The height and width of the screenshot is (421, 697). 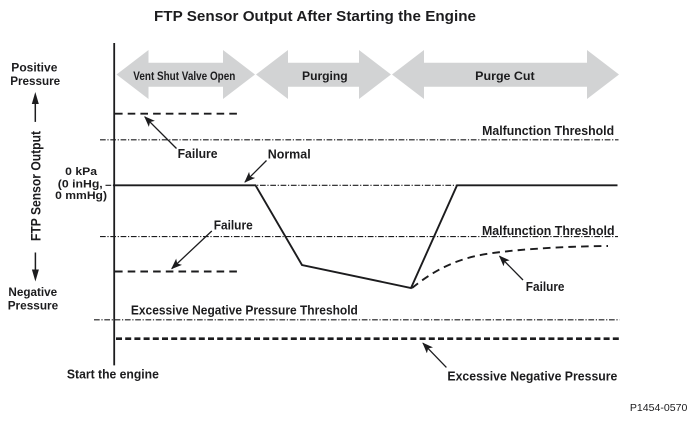 I want to click on svg-text:Excessive Negative Pressure Th: Excessive Negative Pressure Threshold, so click(x=244, y=311).